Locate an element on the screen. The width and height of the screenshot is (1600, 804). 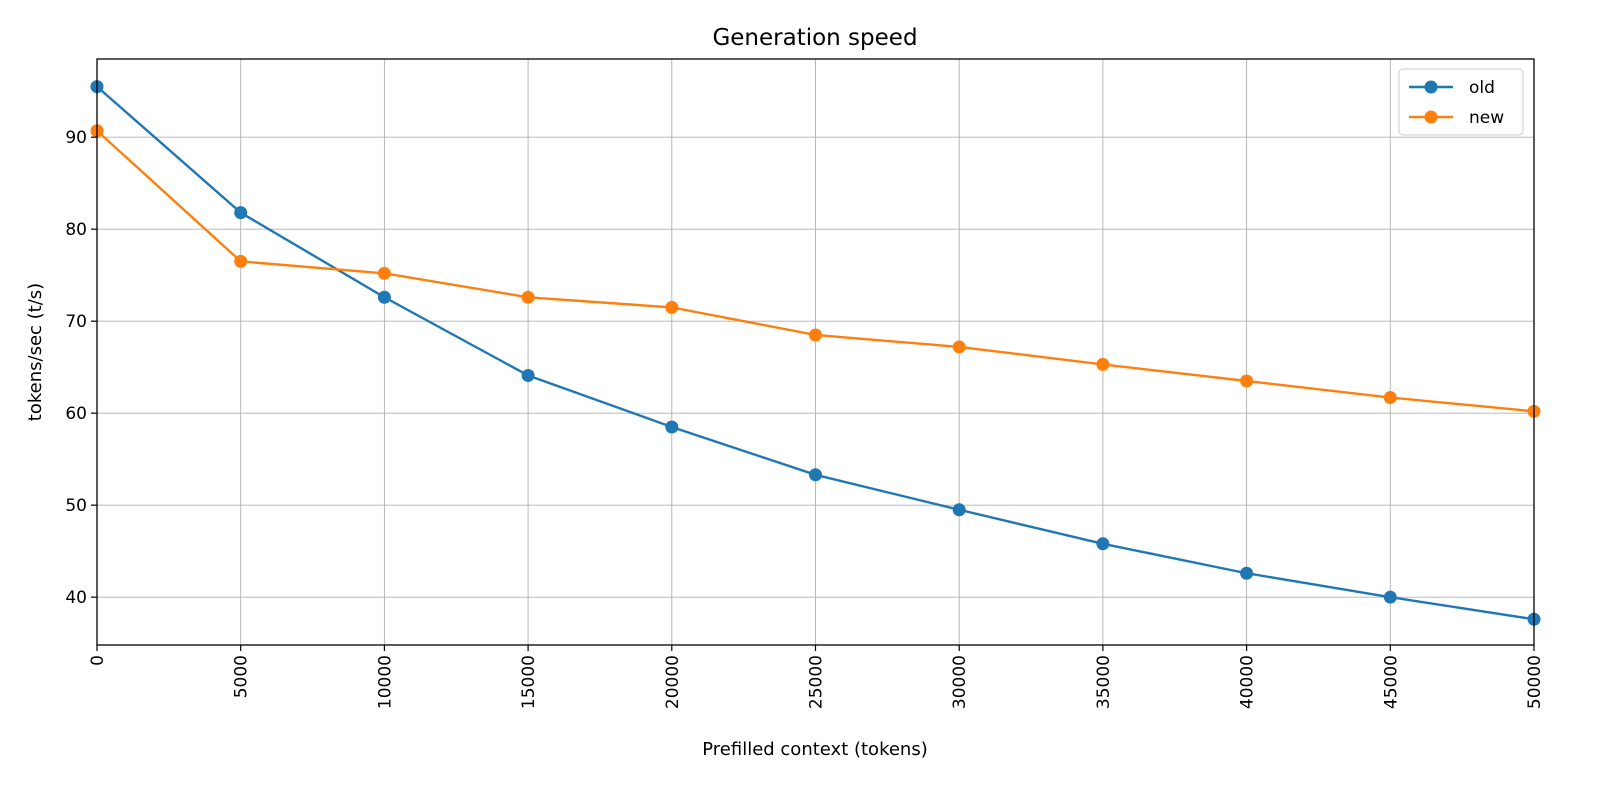
x-tick-label: 30000 is located at coordinates (960, 682).